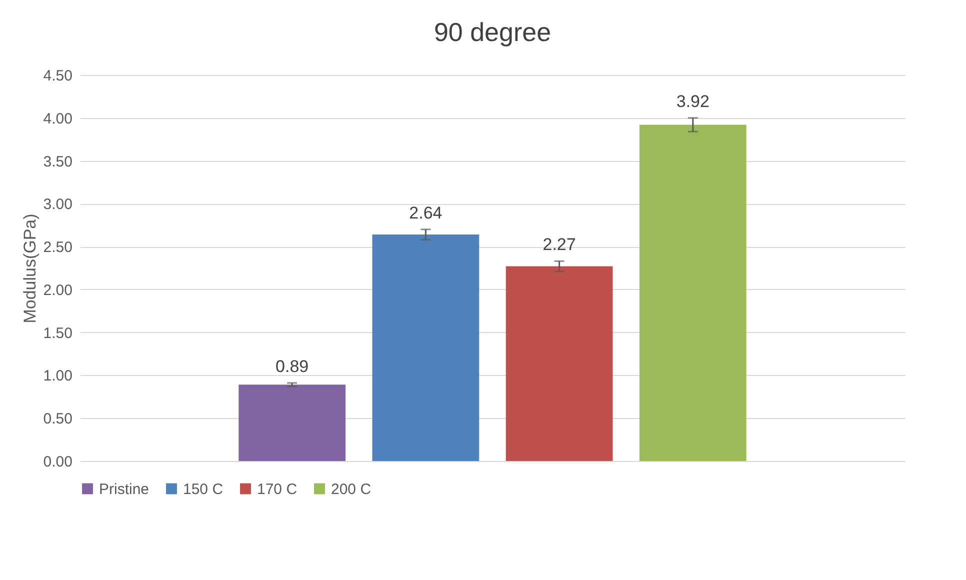 Image resolution: width=966 pixels, height=580 pixels. I want to click on y-axis-title: Modulus(GPa), so click(30, 269).